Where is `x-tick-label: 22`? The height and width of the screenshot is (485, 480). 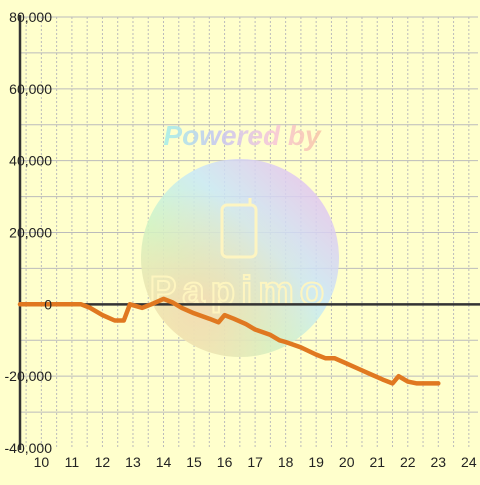 x-tick-label: 22 is located at coordinates (408, 462).